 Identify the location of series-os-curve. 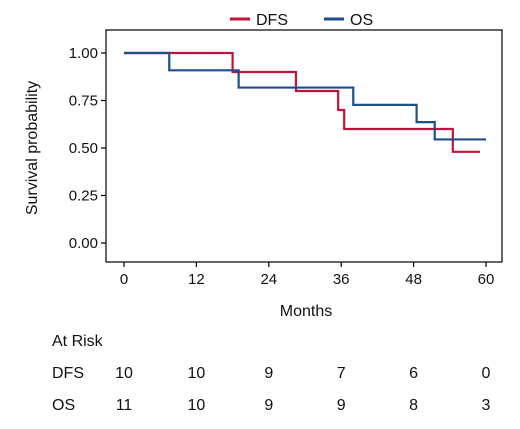
(305, 96).